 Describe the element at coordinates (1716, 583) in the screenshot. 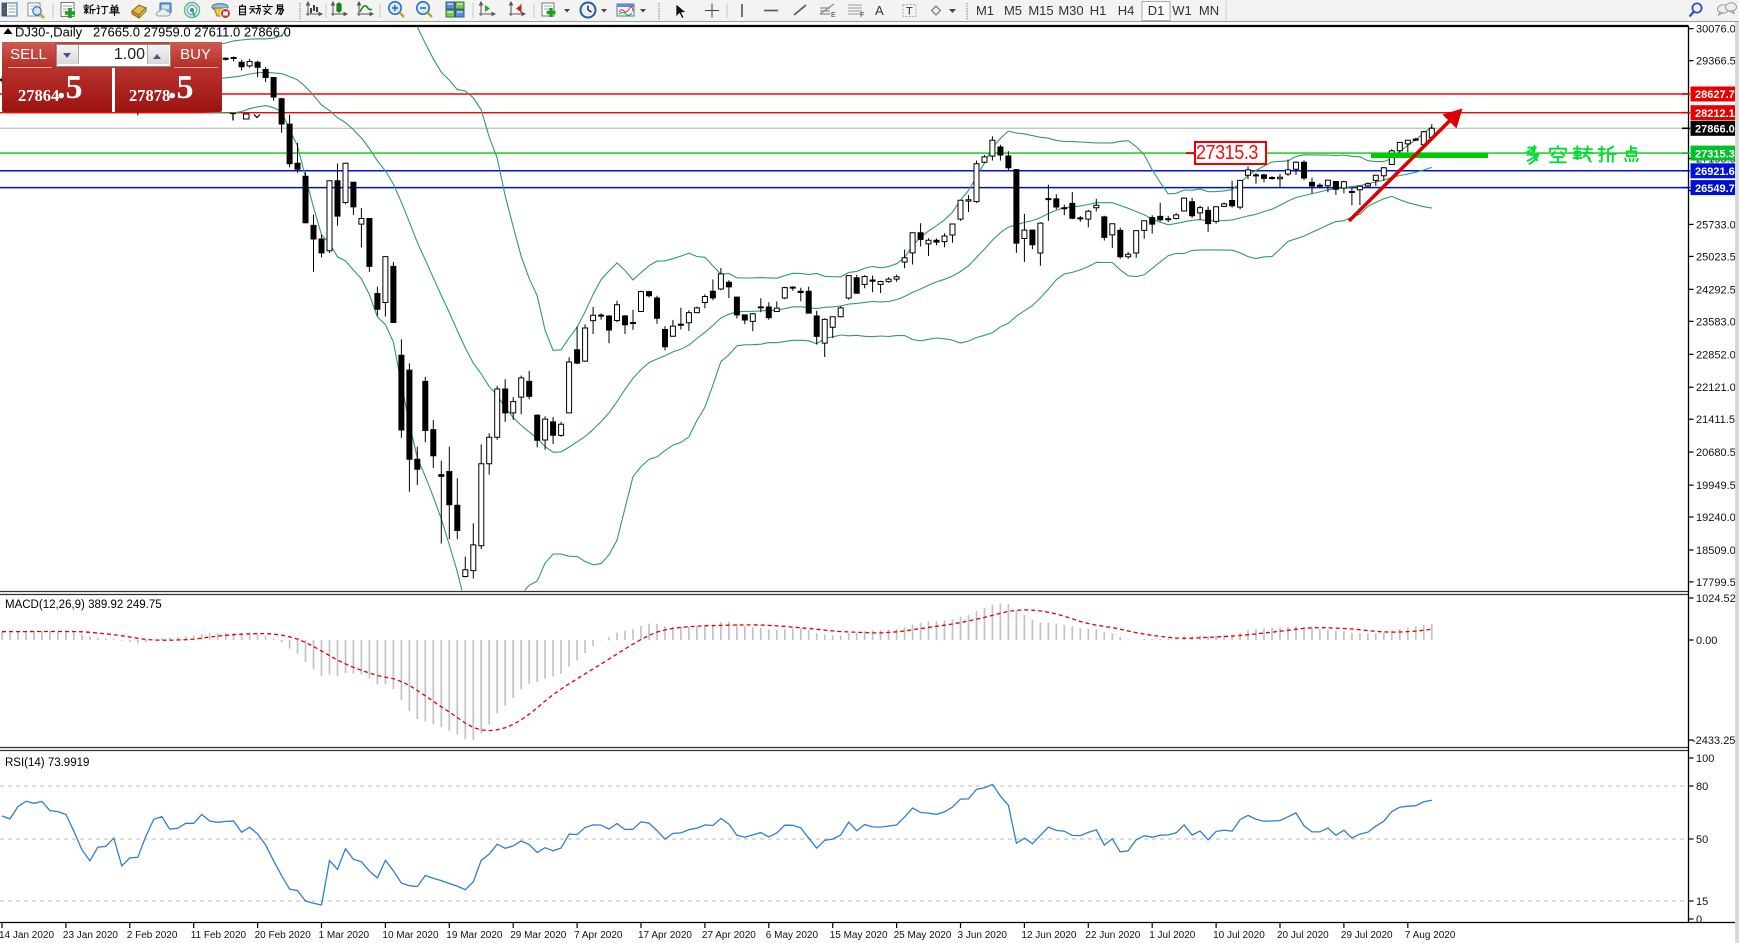

I see `svg-text: 17799.5` at that location.